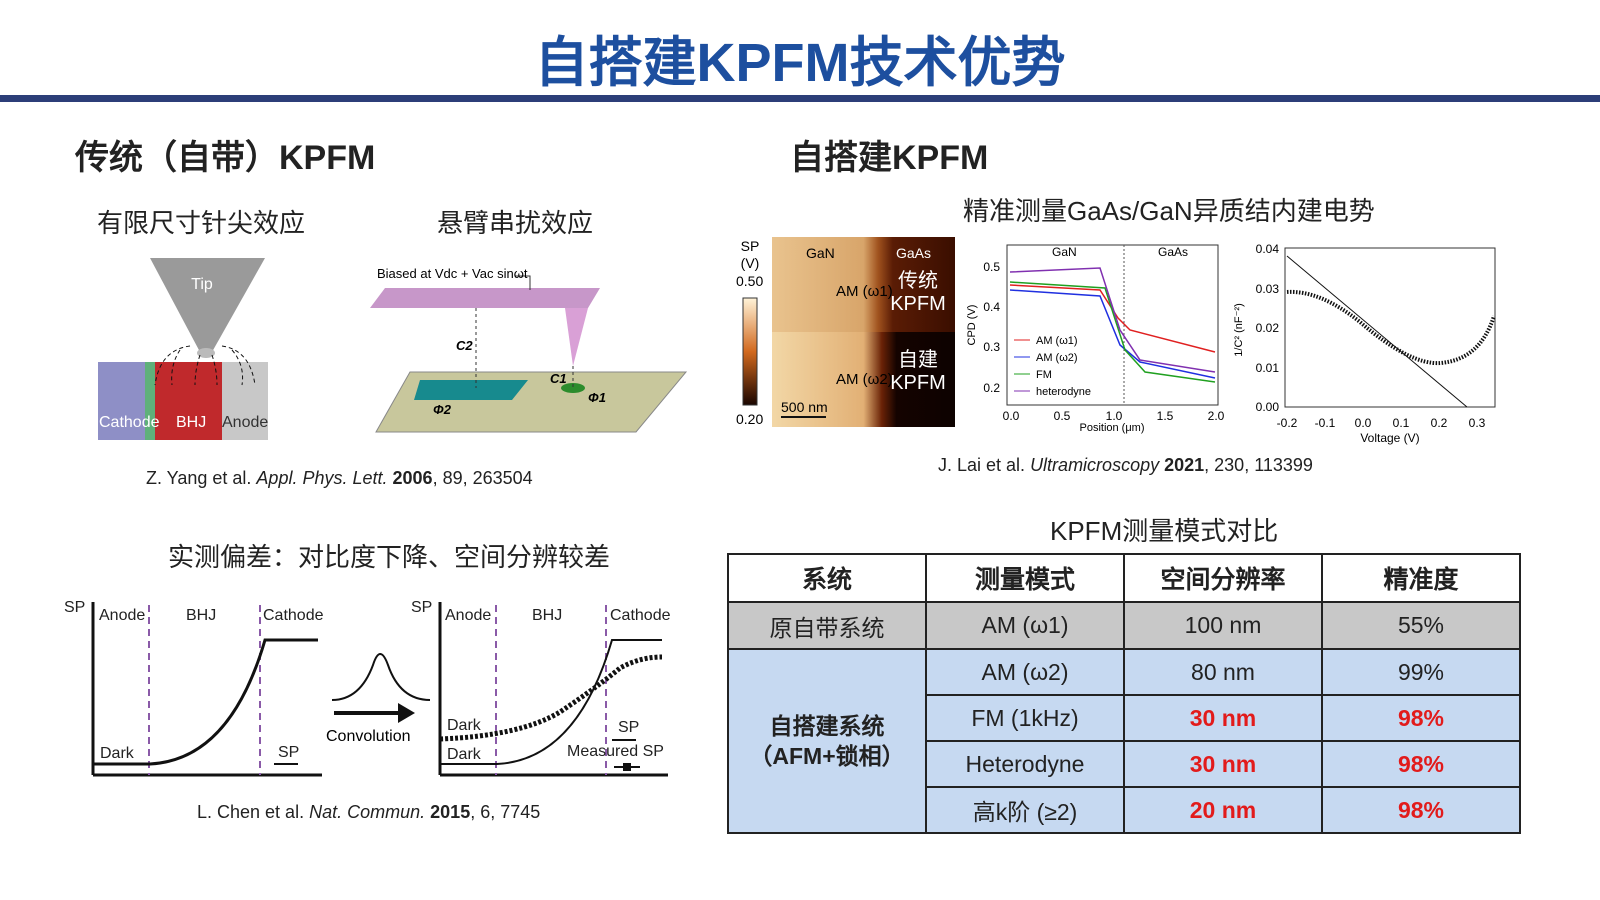 This screenshot has width=1600, height=900. I want to click on right-heading: 自搭建KPFM, so click(889, 158).